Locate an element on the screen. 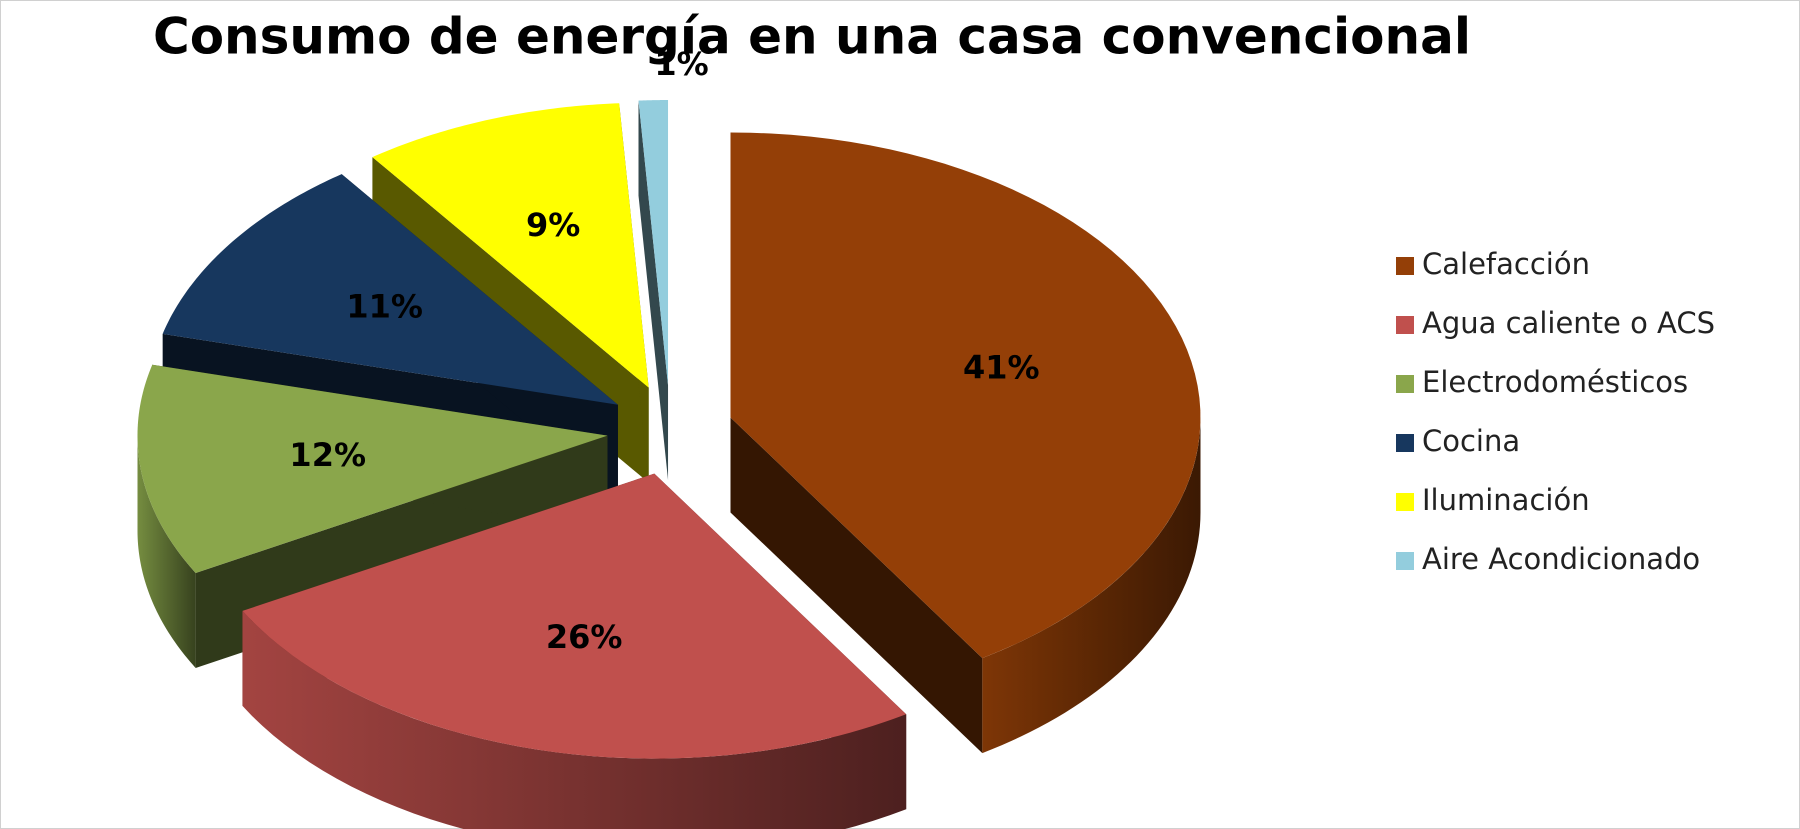 This screenshot has height=829, width=1800. data-label: 26% is located at coordinates (584, 637).